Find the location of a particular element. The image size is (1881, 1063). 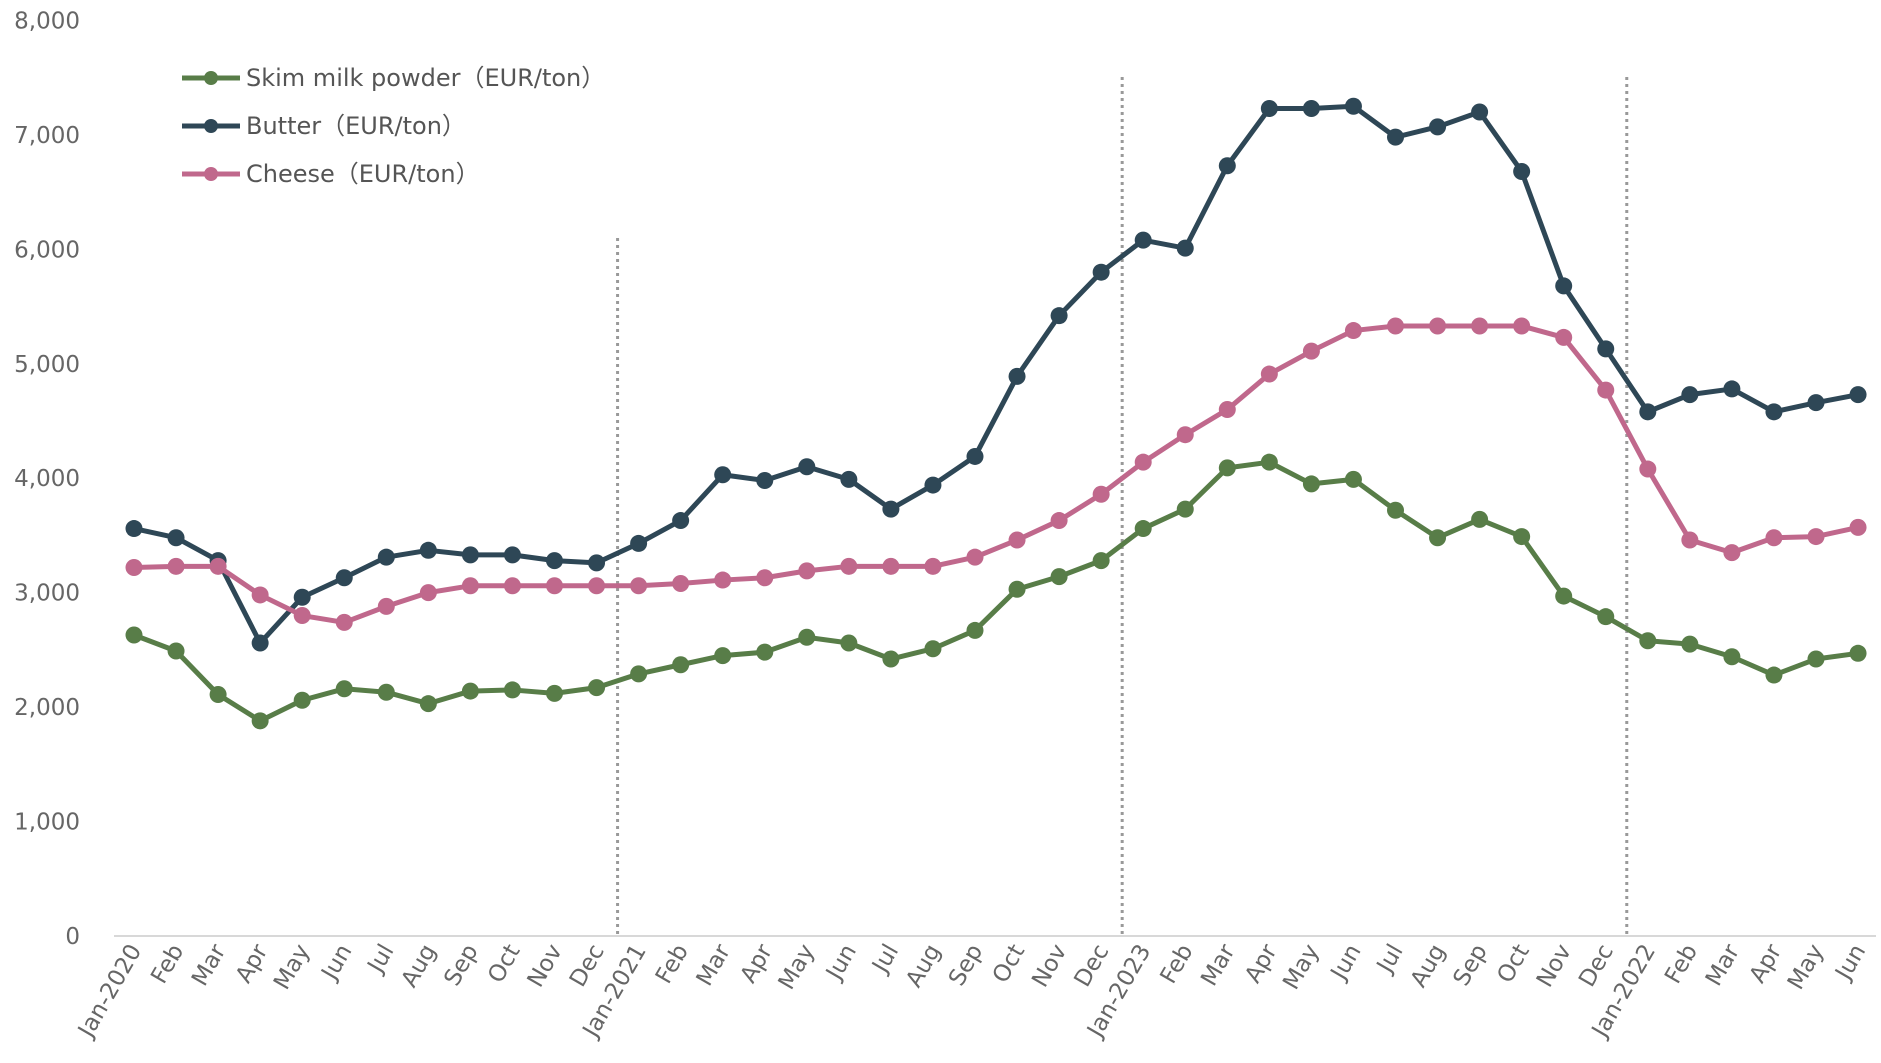

x-tick-label: Mar is located at coordinates (1218, 965).